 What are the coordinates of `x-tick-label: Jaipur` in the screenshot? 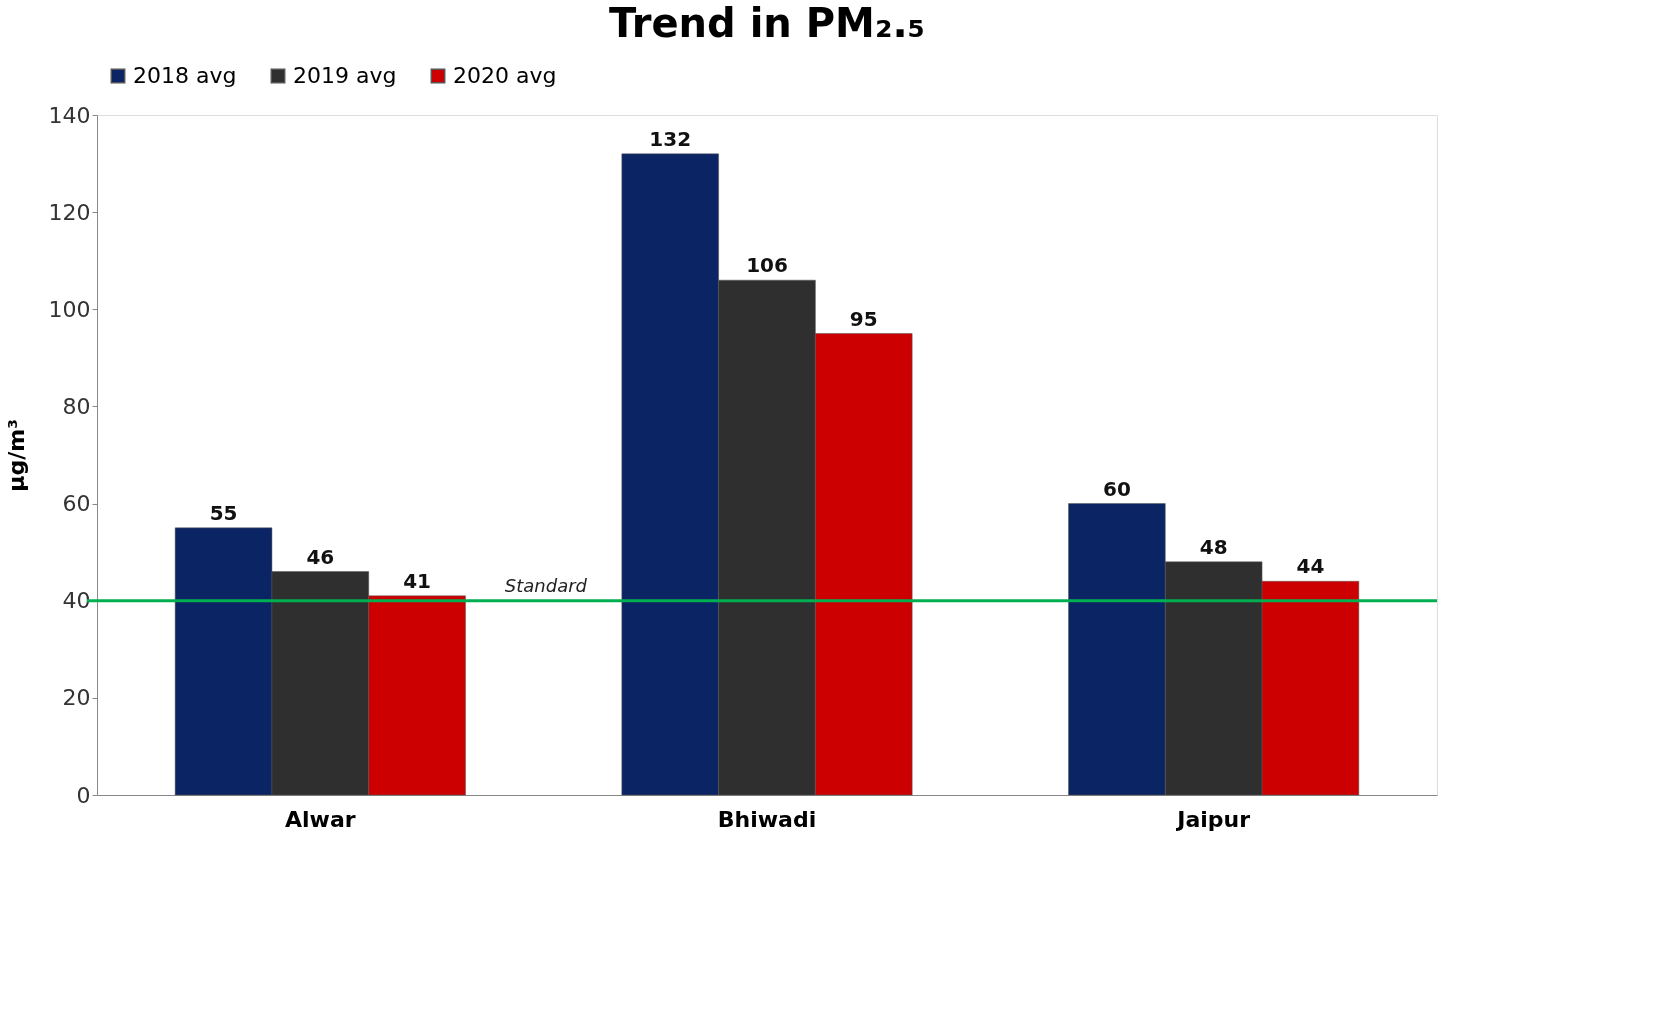 It's located at (1213, 819).